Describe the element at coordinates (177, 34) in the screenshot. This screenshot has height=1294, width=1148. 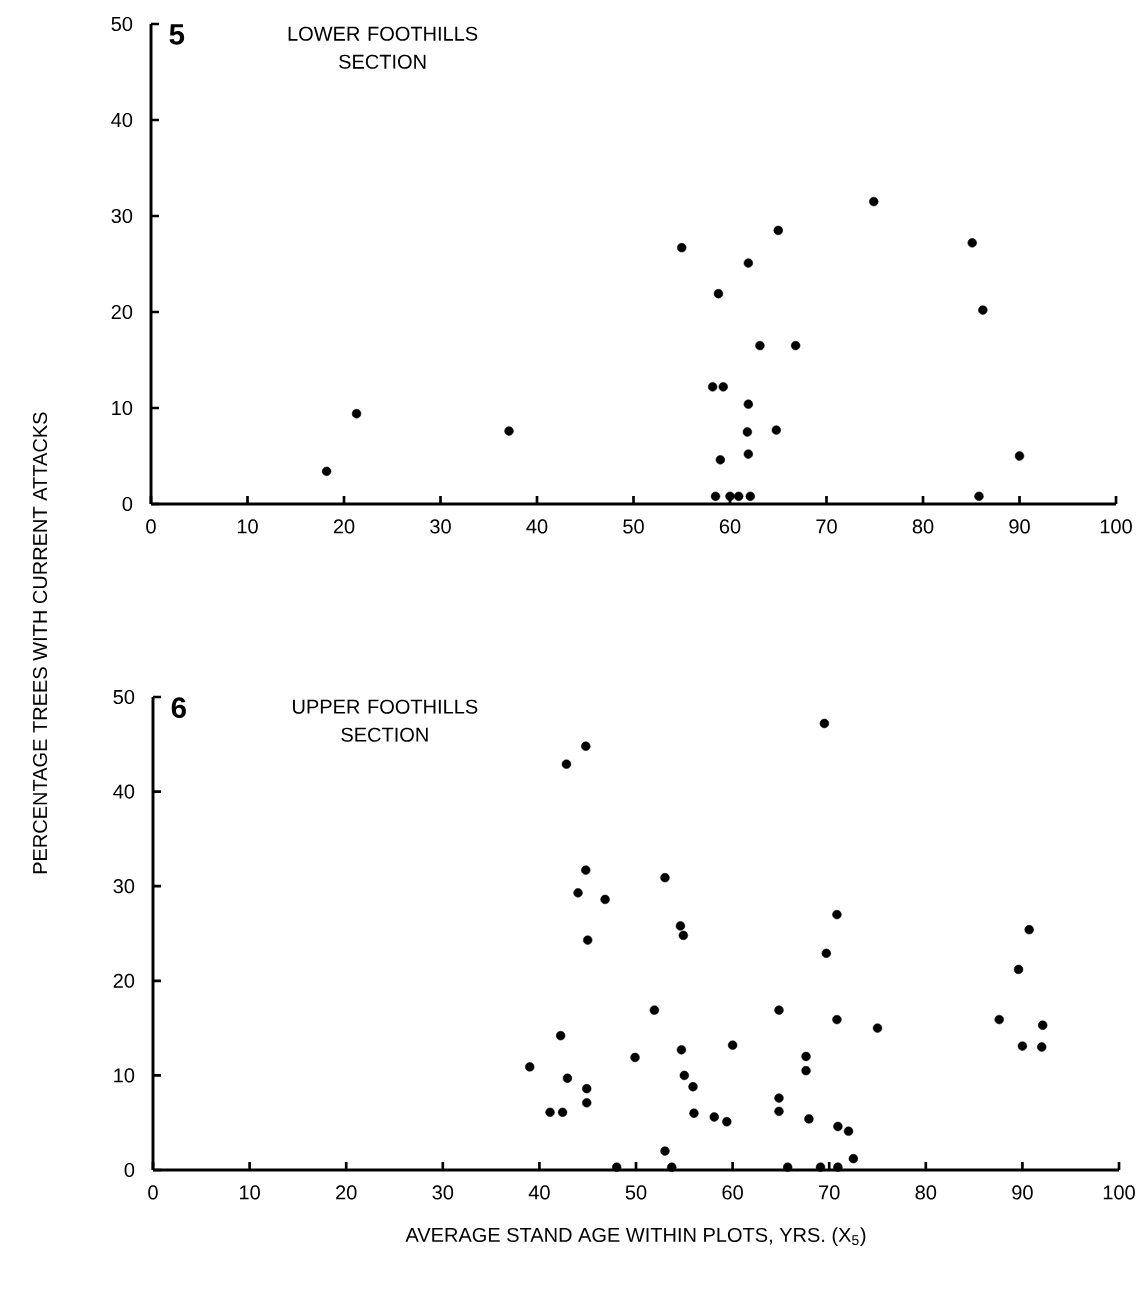
I see `chart-title: 5` at that location.